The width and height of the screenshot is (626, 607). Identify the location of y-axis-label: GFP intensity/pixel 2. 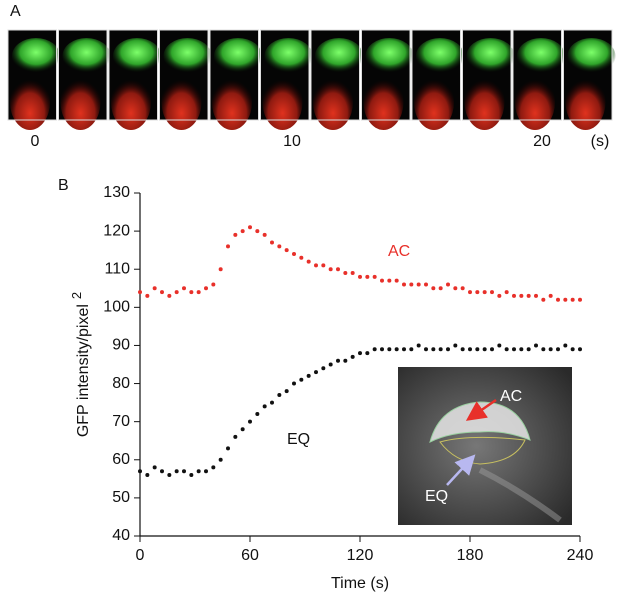
(80, 364).